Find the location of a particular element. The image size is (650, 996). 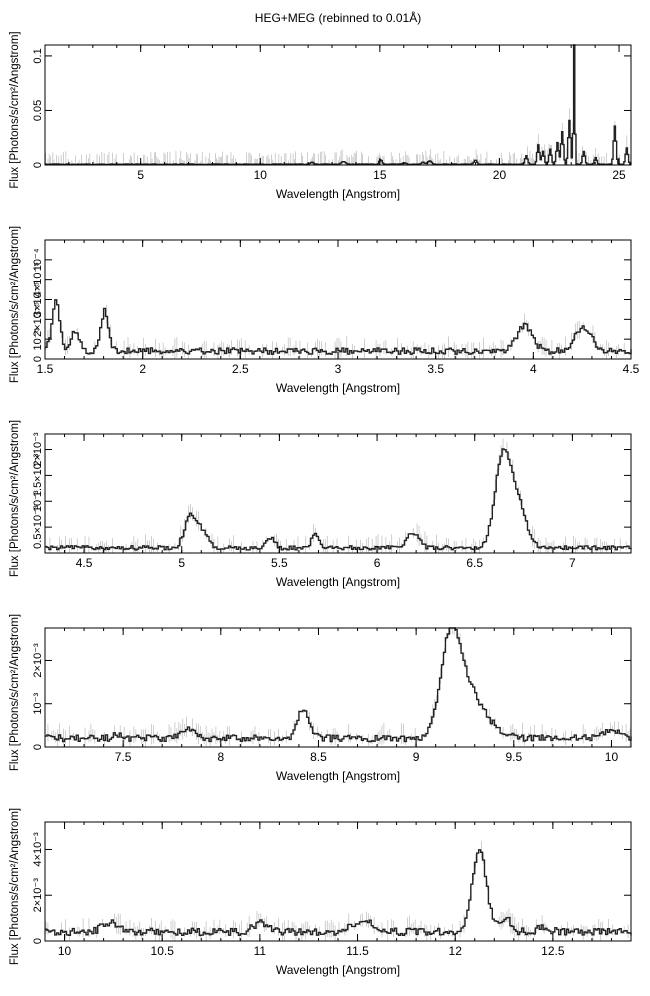

y-tick-label: 3×10⁻⁵ is located at coordinates (38, 299).